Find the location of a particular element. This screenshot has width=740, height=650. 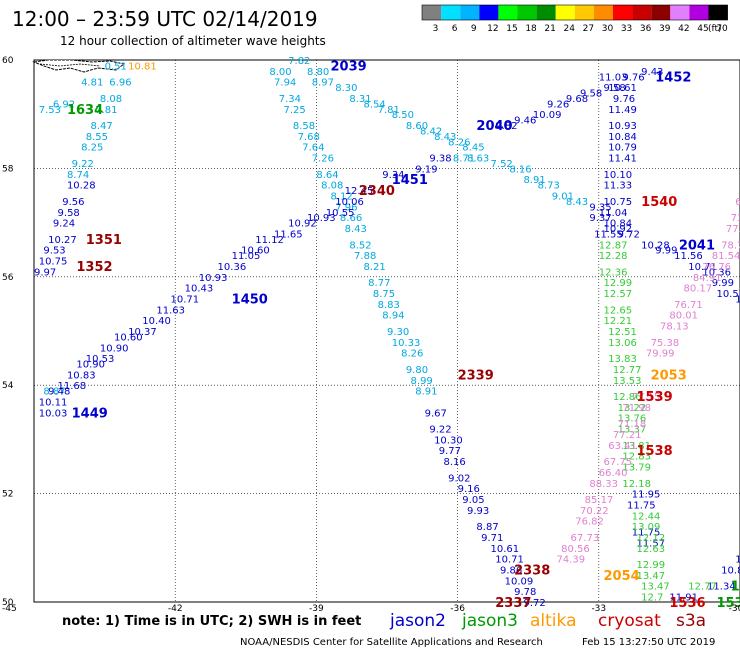

colorbar-unit: (ft) is located at coordinates (715, 29).